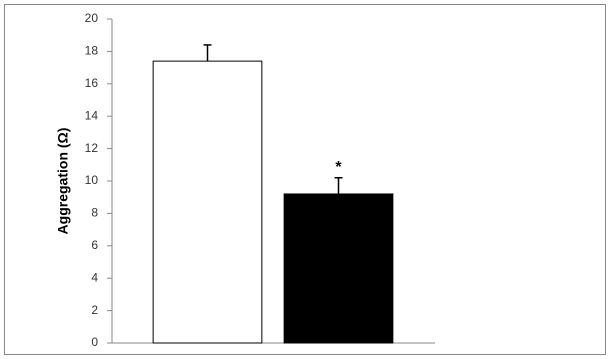 The image size is (610, 359). I want to click on y-tick-label: 16, so click(92, 83).